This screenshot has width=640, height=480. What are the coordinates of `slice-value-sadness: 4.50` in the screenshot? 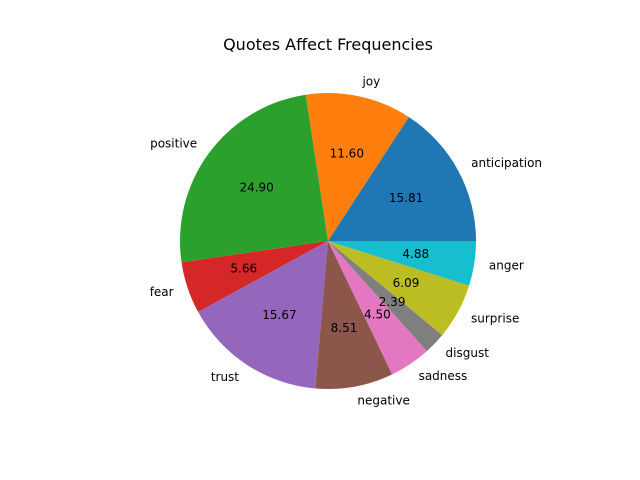 It's located at (377, 314).